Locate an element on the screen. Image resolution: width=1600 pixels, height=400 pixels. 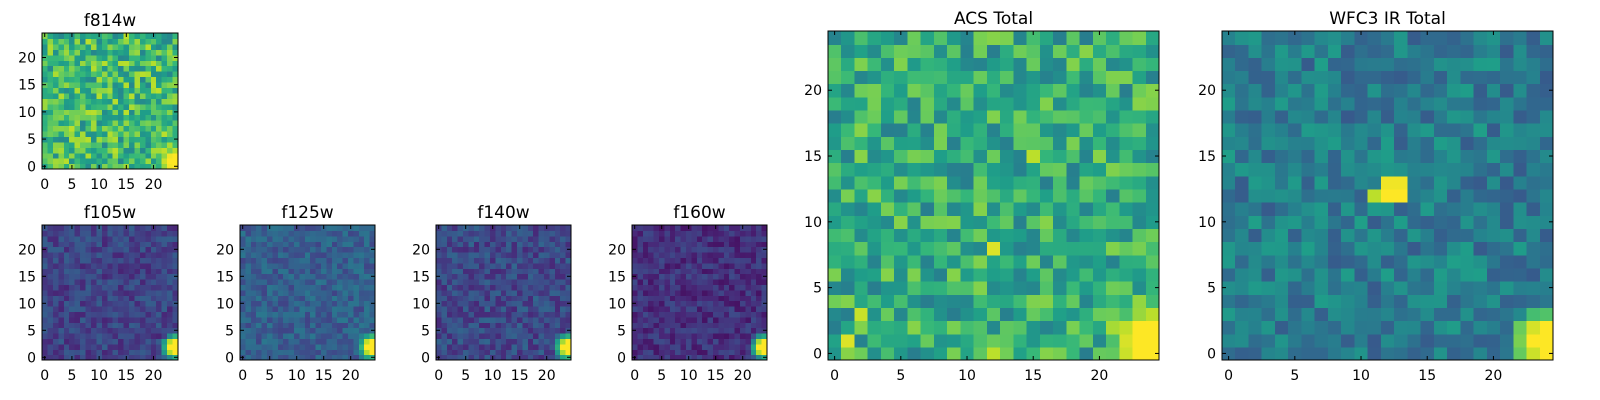
y-tick-label: 20 is located at coordinates (225, 250).